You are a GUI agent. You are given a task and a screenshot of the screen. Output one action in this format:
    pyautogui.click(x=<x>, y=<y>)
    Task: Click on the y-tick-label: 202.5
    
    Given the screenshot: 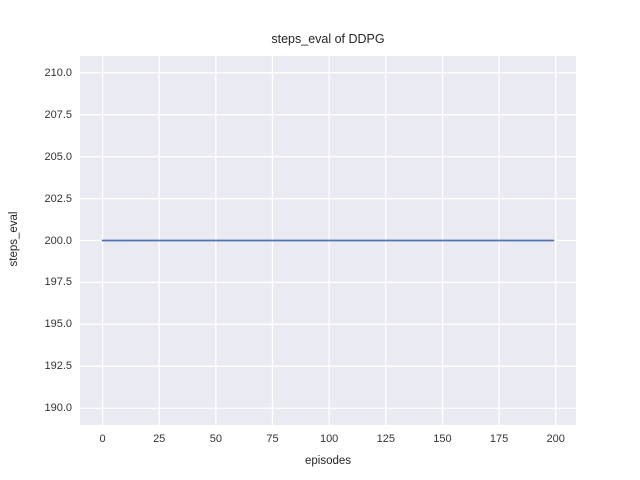 What is the action you would take?
    pyautogui.click(x=58, y=198)
    